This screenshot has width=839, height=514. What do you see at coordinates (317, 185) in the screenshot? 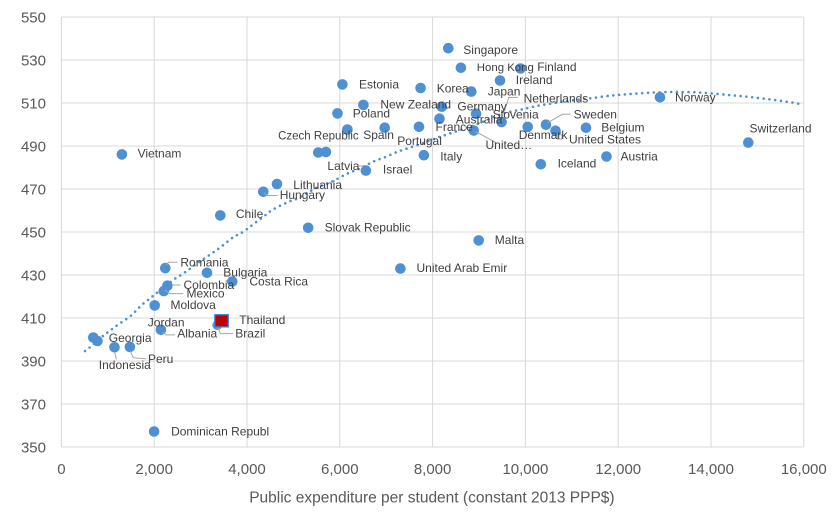
I see `svg-text: Lithuania` at bounding box center [317, 185].